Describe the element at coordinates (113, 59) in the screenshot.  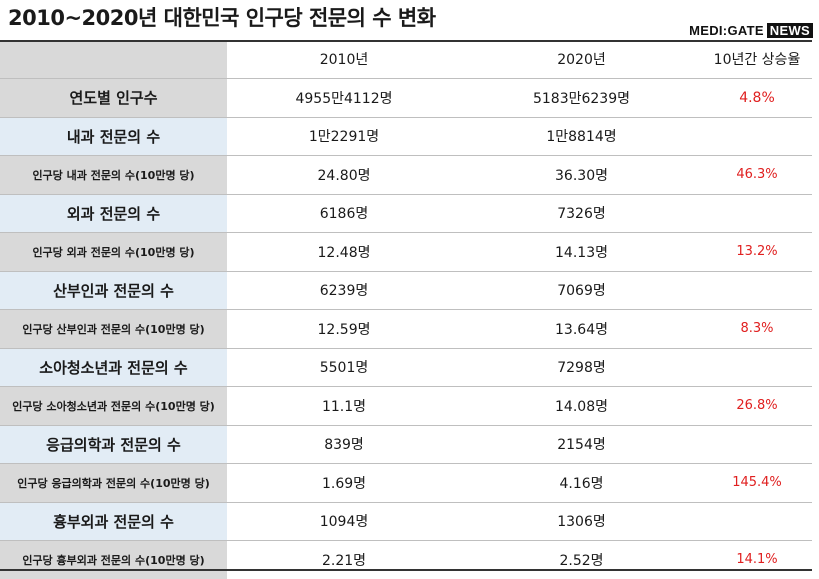
I see `header-label-cell` at that location.